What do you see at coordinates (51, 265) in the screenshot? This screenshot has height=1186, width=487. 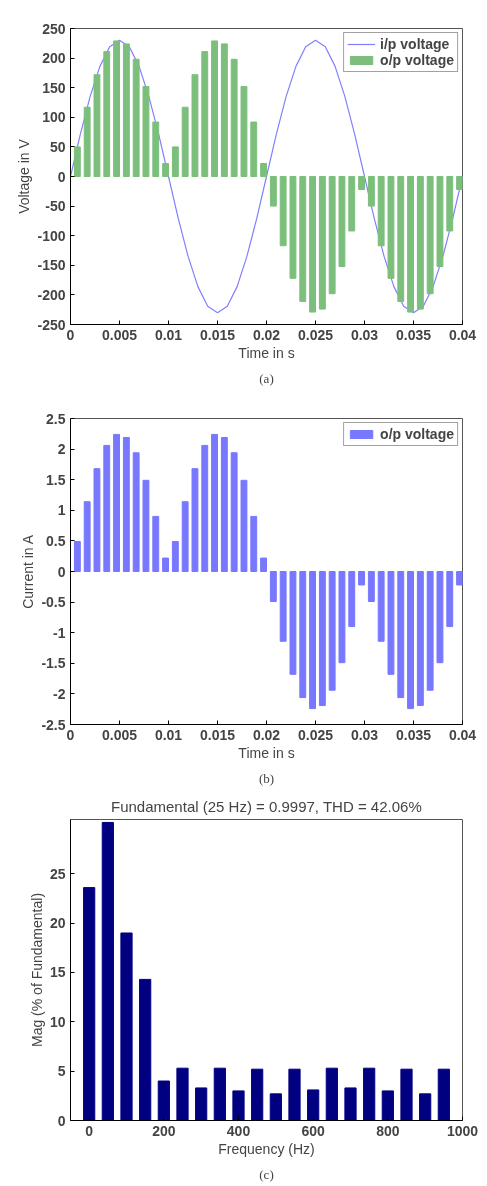 I see `y-tick-label: -150` at bounding box center [51, 265].